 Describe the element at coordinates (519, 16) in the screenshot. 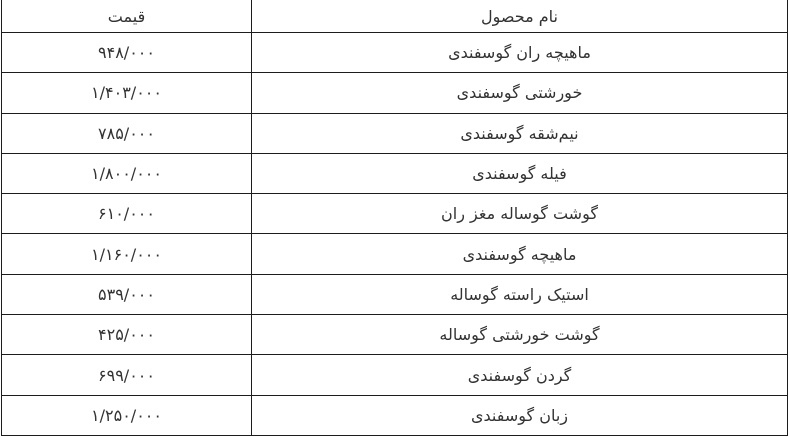

I see `column-header-product-name: نام محصول` at that location.